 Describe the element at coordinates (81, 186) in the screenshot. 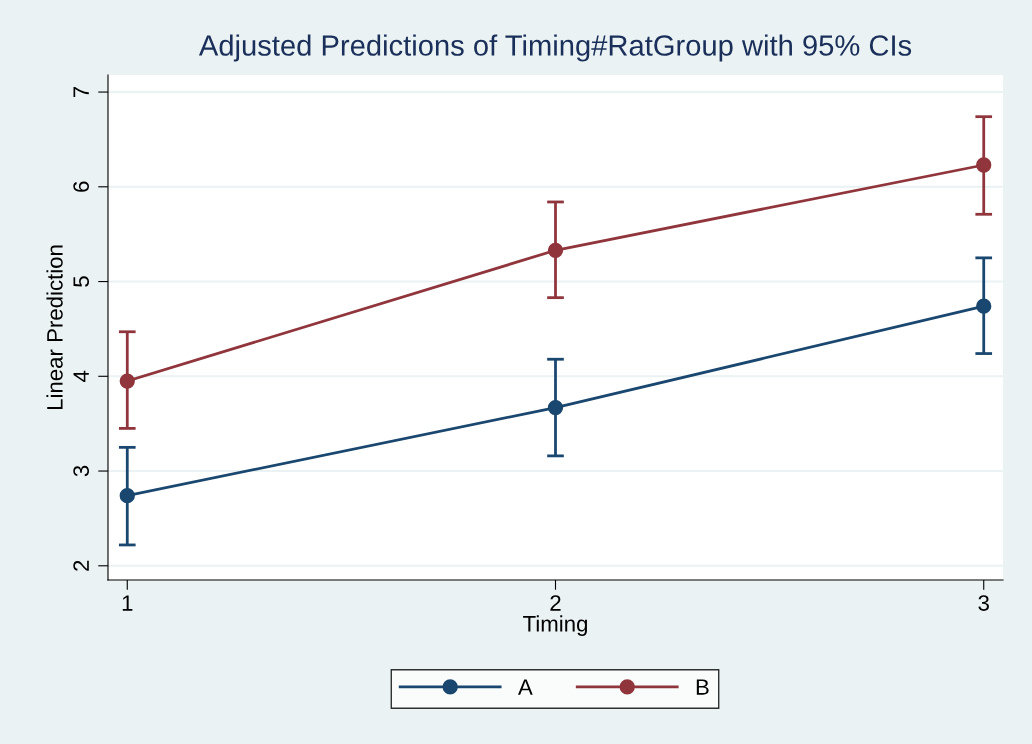

I see `y-tick-label: 6` at that location.